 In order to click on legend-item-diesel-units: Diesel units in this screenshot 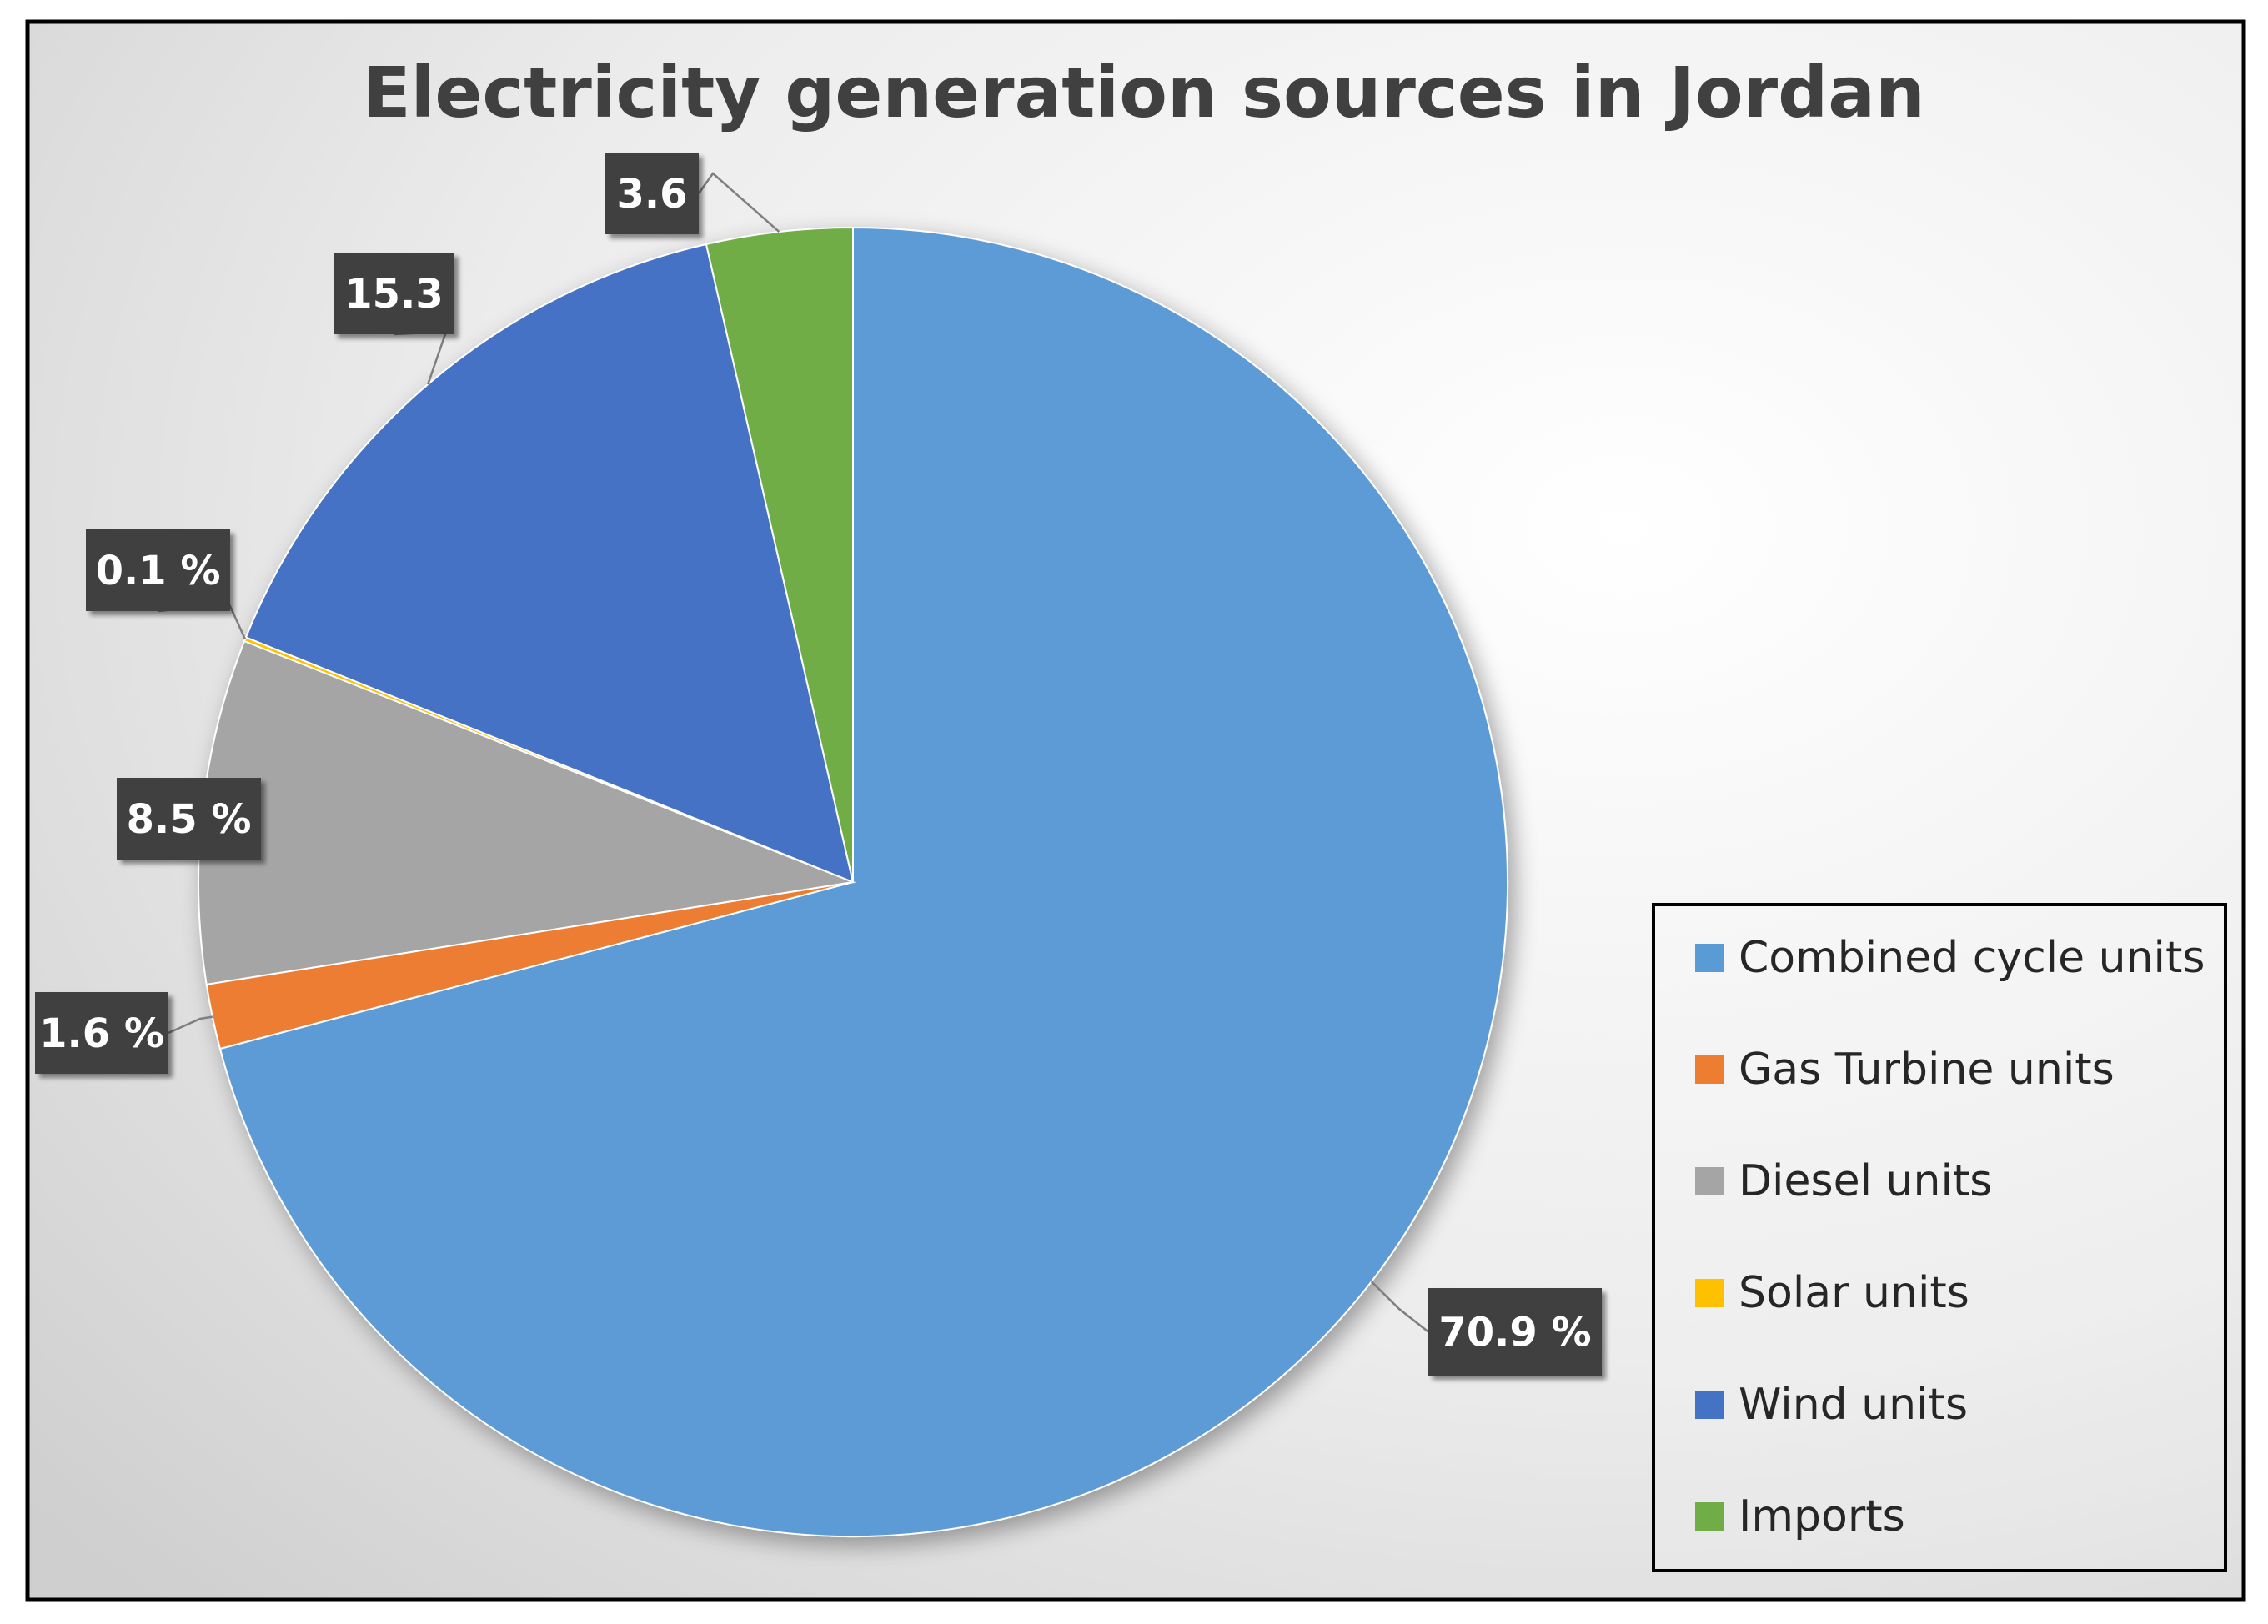, I will do `click(1844, 1181)`.